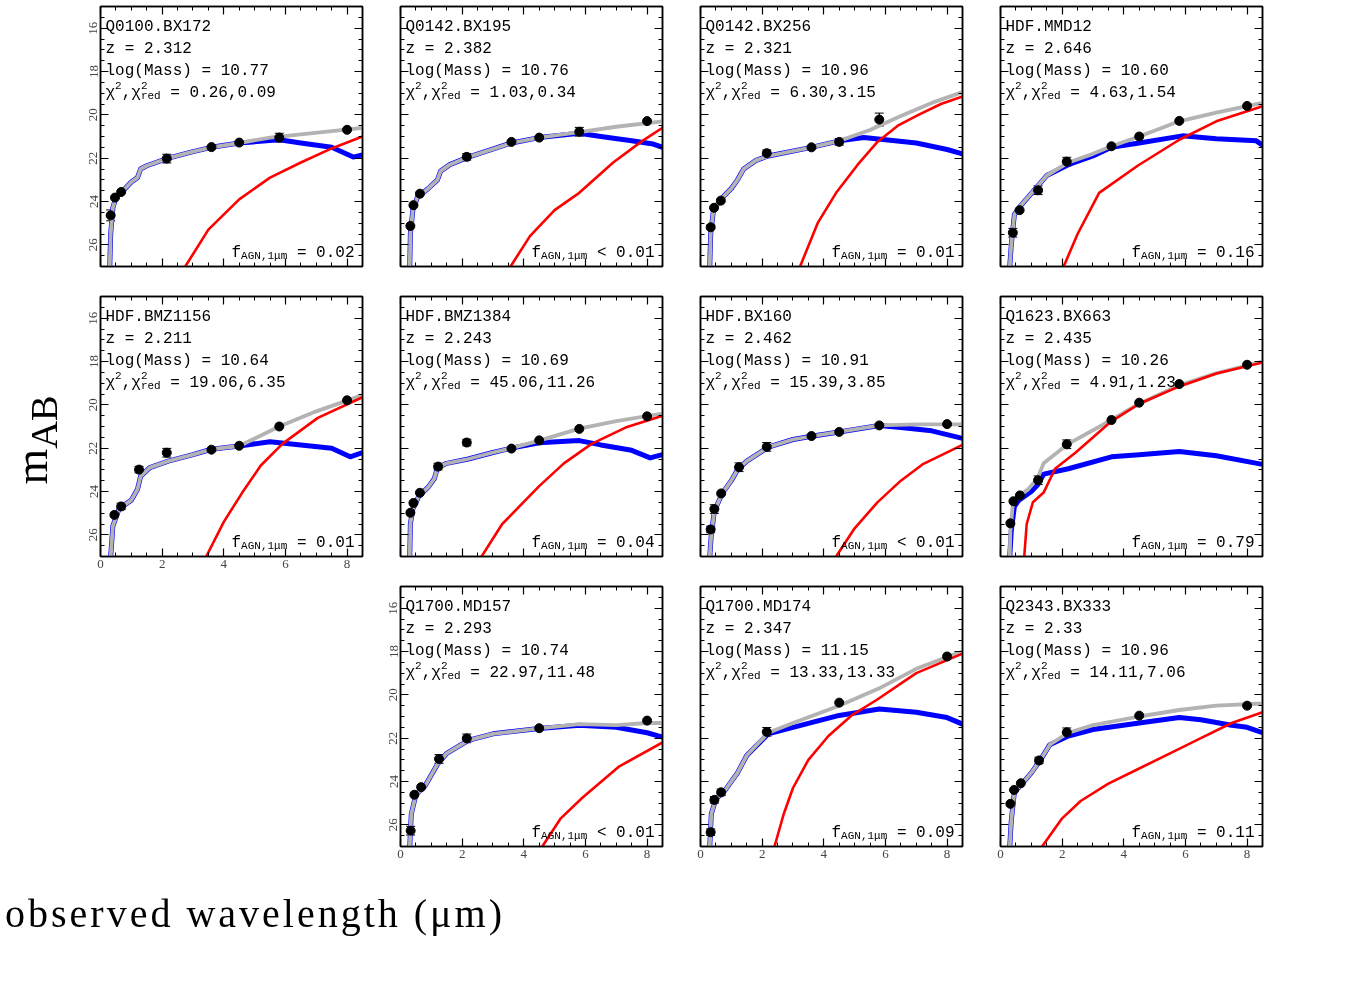 This screenshot has width=1348, height=1003. Describe the element at coordinates (255, 914) in the screenshot. I see `x-axis-title: observed wavelength (μm)` at that location.